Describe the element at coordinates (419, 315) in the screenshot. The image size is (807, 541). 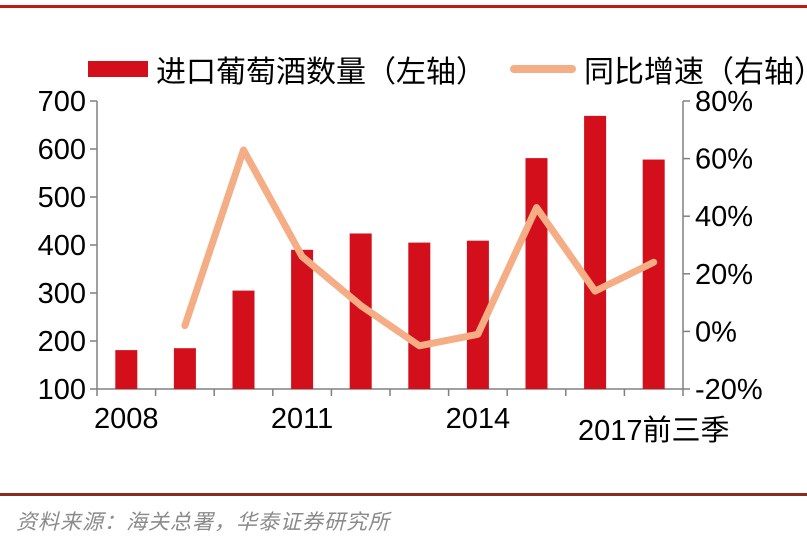
I see `bar-2013` at that location.